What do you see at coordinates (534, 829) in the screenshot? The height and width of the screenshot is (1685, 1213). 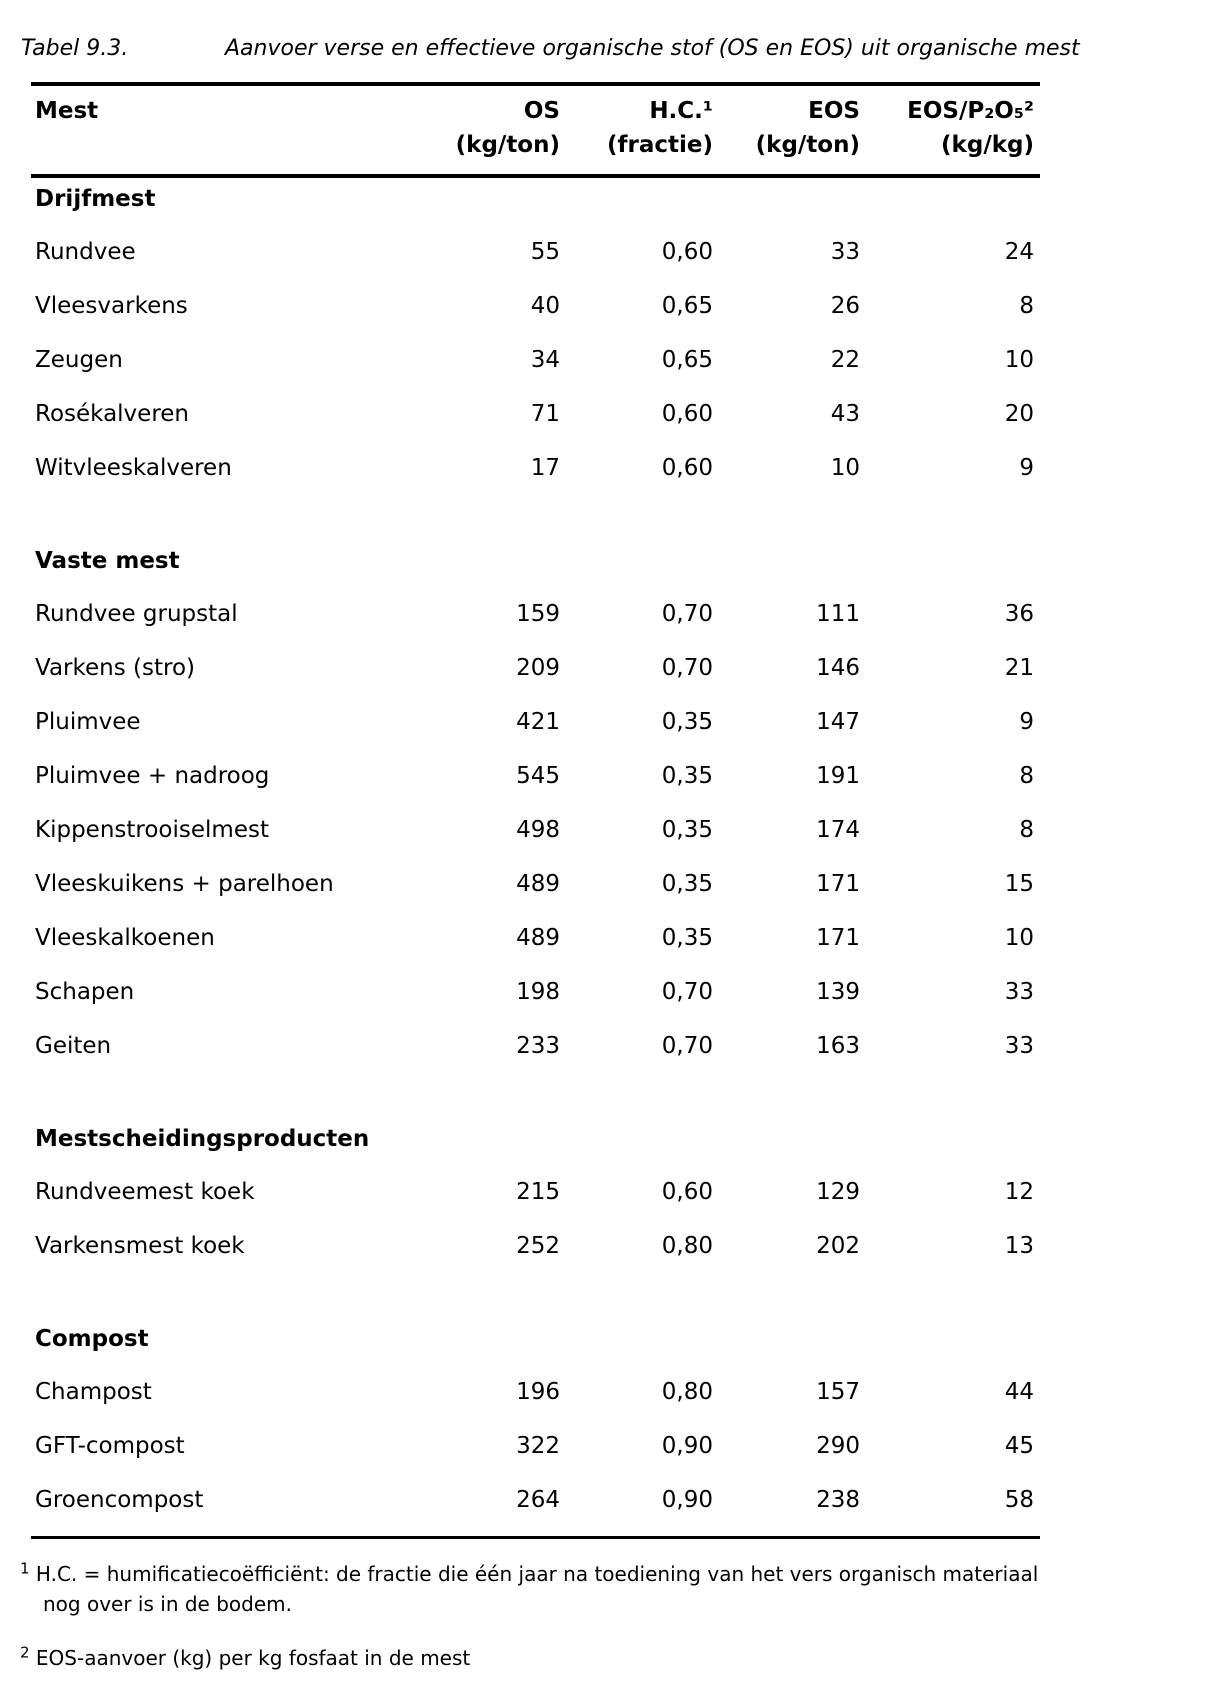 I see `table-row: Kippenstrooiselmest 498 0,35 174 8` at bounding box center [534, 829].